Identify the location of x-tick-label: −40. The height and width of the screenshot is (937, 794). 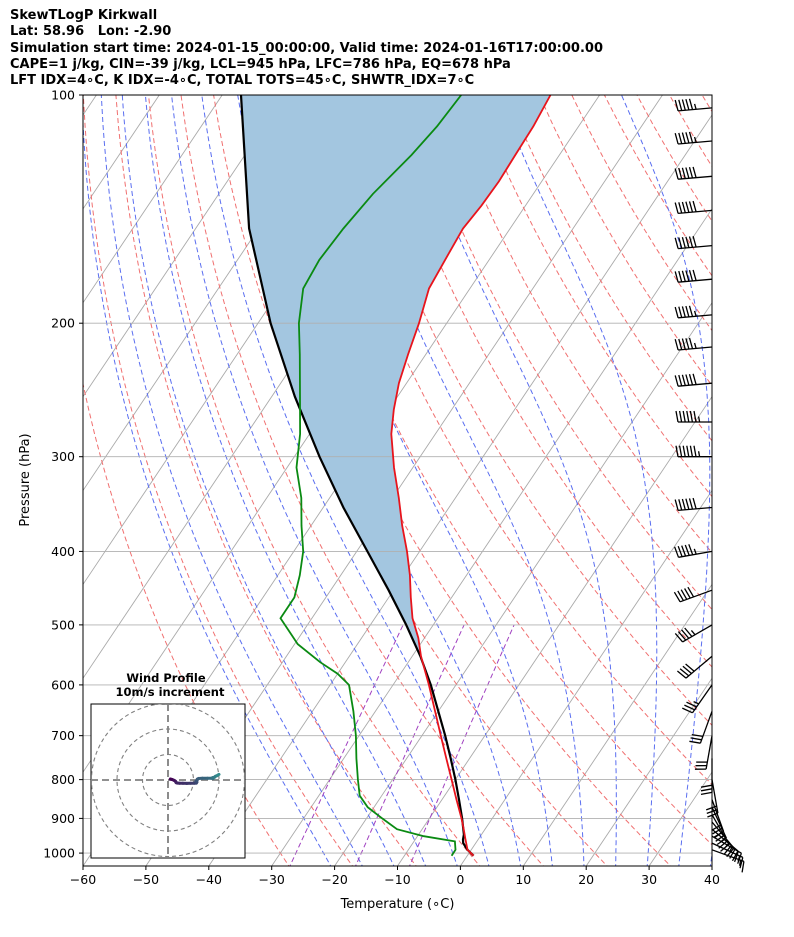
(209, 879).